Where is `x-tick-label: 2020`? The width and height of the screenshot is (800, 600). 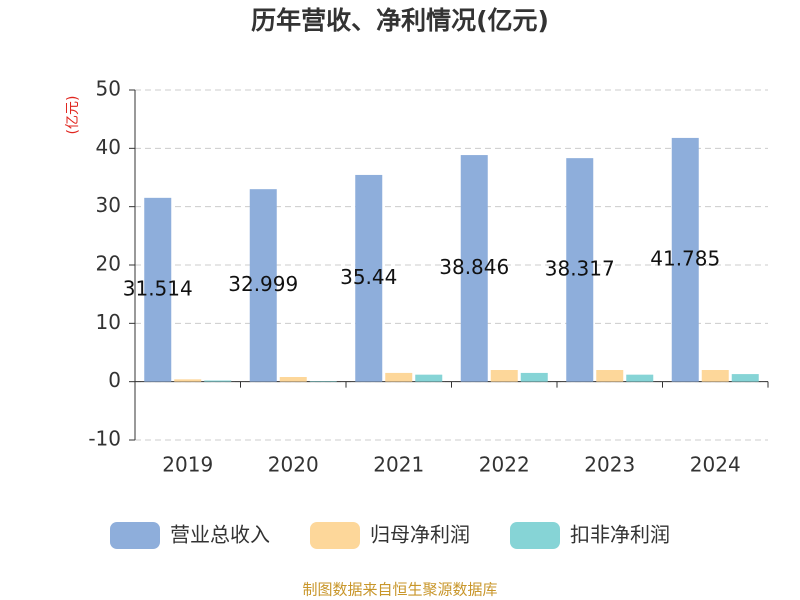
x-tick-label: 2020 is located at coordinates (293, 465).